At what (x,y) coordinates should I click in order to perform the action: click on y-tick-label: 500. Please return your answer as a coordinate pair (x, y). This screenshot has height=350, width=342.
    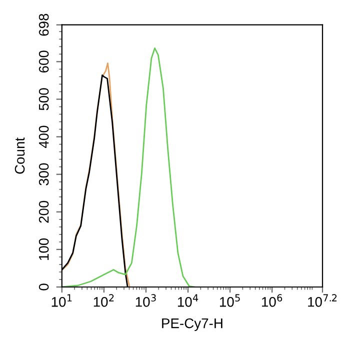
    Looking at the image, I should click on (43, 99).